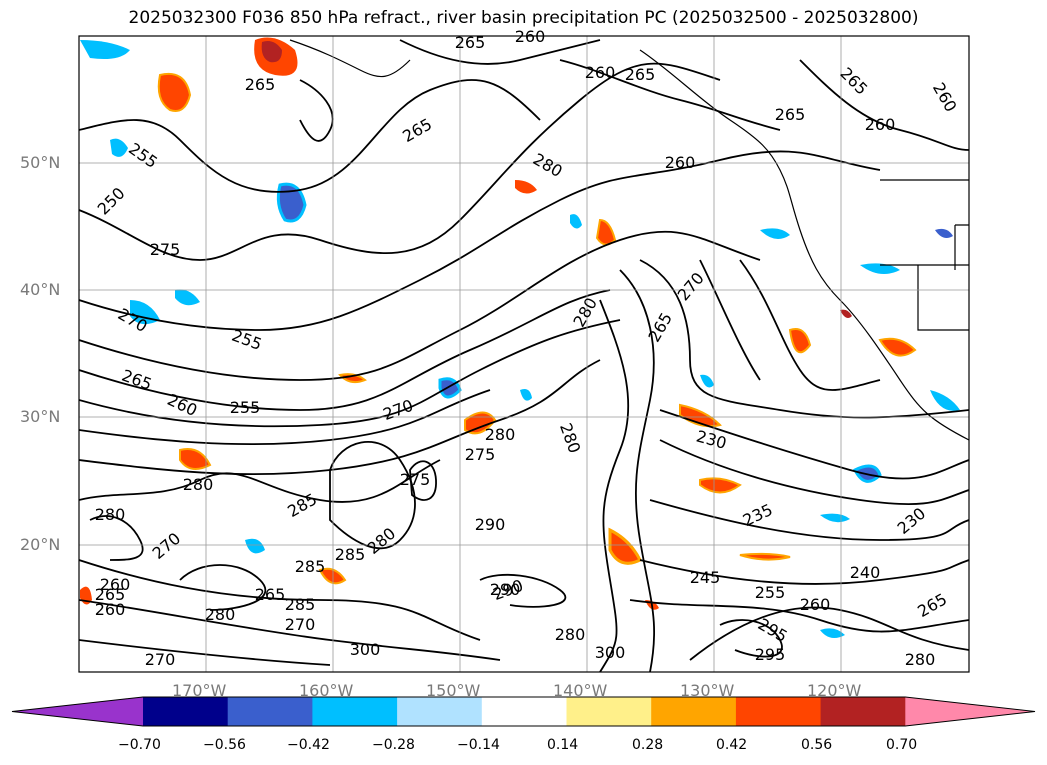 Image resolution: width=1047 pixels, height=765 pixels. Describe the element at coordinates (40, 416) in the screenshot. I see `lat-label-30n: 30°N` at that location.